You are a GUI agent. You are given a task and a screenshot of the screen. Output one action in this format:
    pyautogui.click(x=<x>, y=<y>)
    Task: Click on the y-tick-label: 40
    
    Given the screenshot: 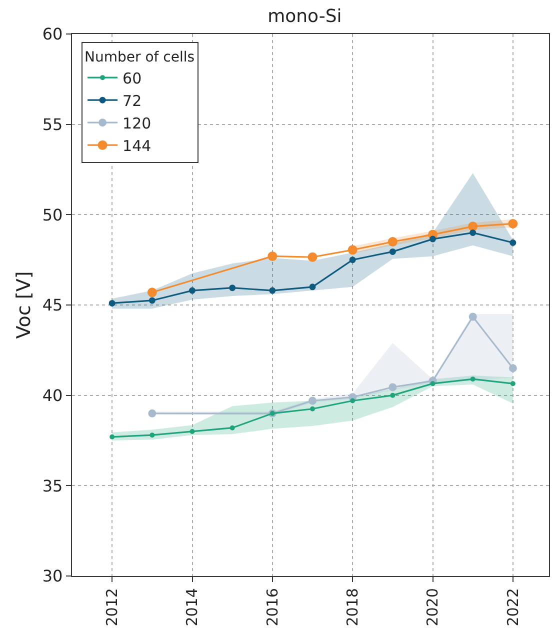 What is the action you would take?
    pyautogui.click(x=52, y=395)
    